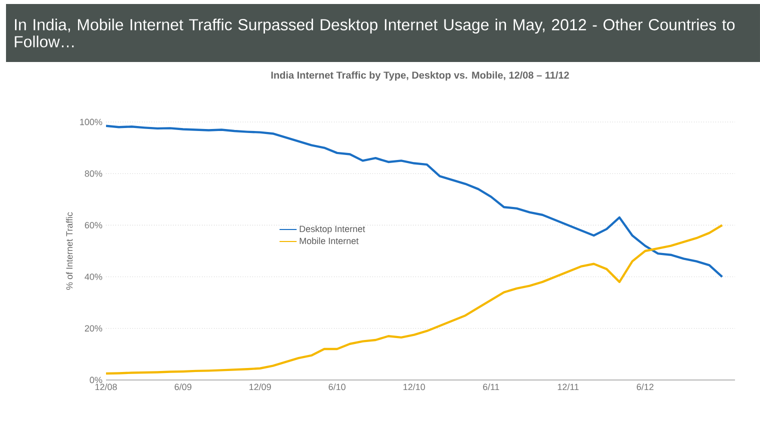 This screenshot has height=444, width=760. I want to click on y-tick-label: 40%, so click(93, 277).